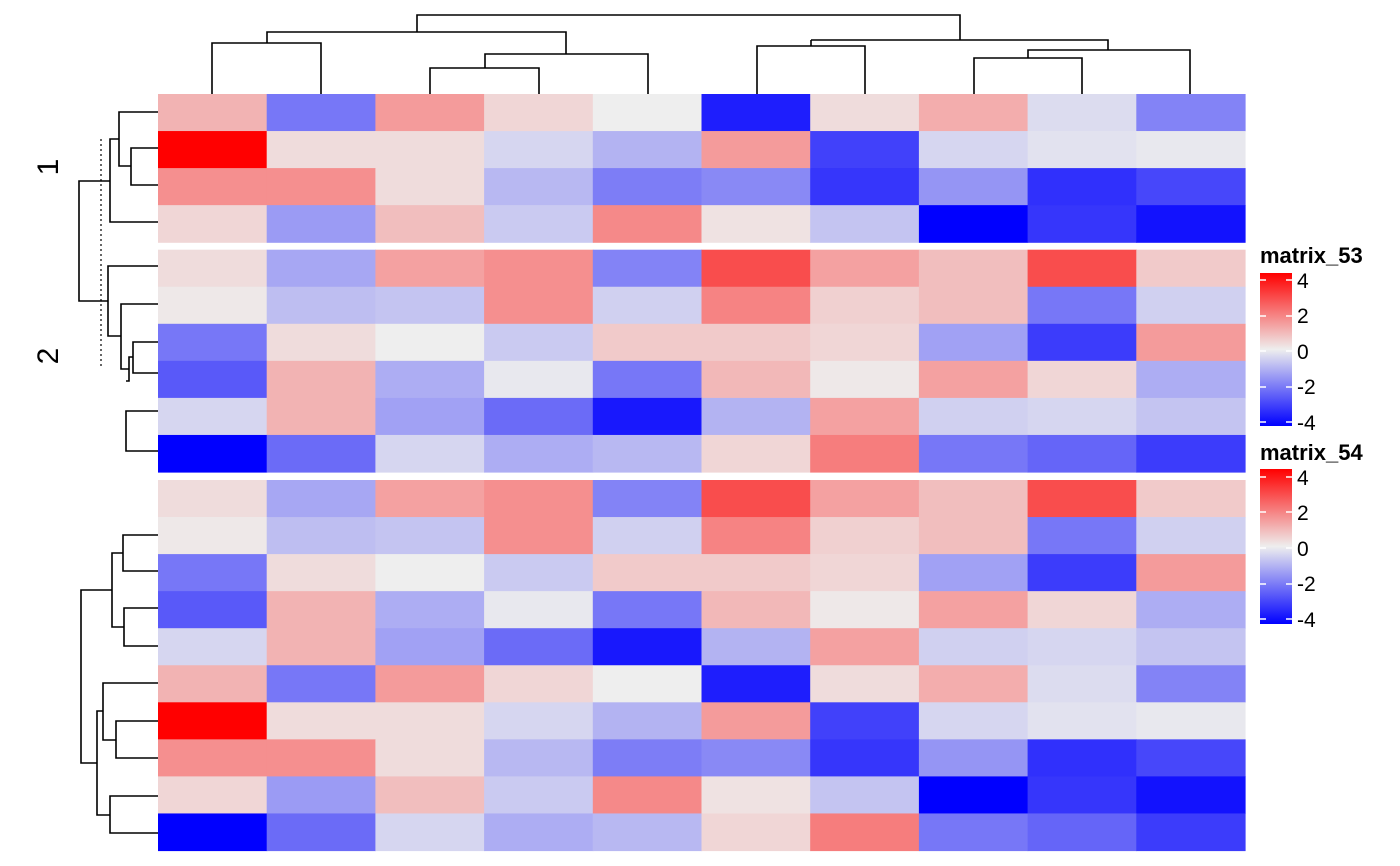 The width and height of the screenshot is (1400, 866). I want to click on legend-matrix-54: matrix_54 4 2 0 -2 -4, so click(1312, 536).